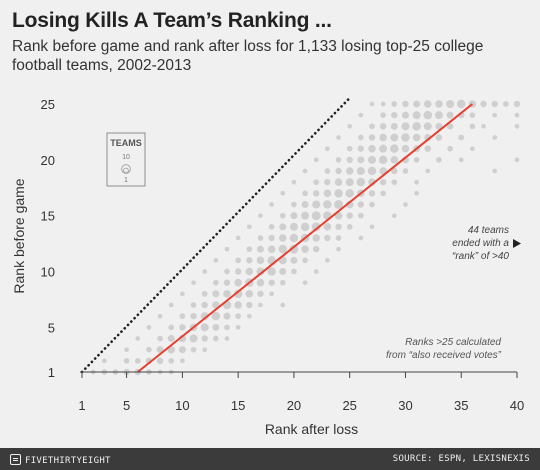  What do you see at coordinates (126, 143) in the screenshot?
I see `legend-title: TEAMS` at bounding box center [126, 143].